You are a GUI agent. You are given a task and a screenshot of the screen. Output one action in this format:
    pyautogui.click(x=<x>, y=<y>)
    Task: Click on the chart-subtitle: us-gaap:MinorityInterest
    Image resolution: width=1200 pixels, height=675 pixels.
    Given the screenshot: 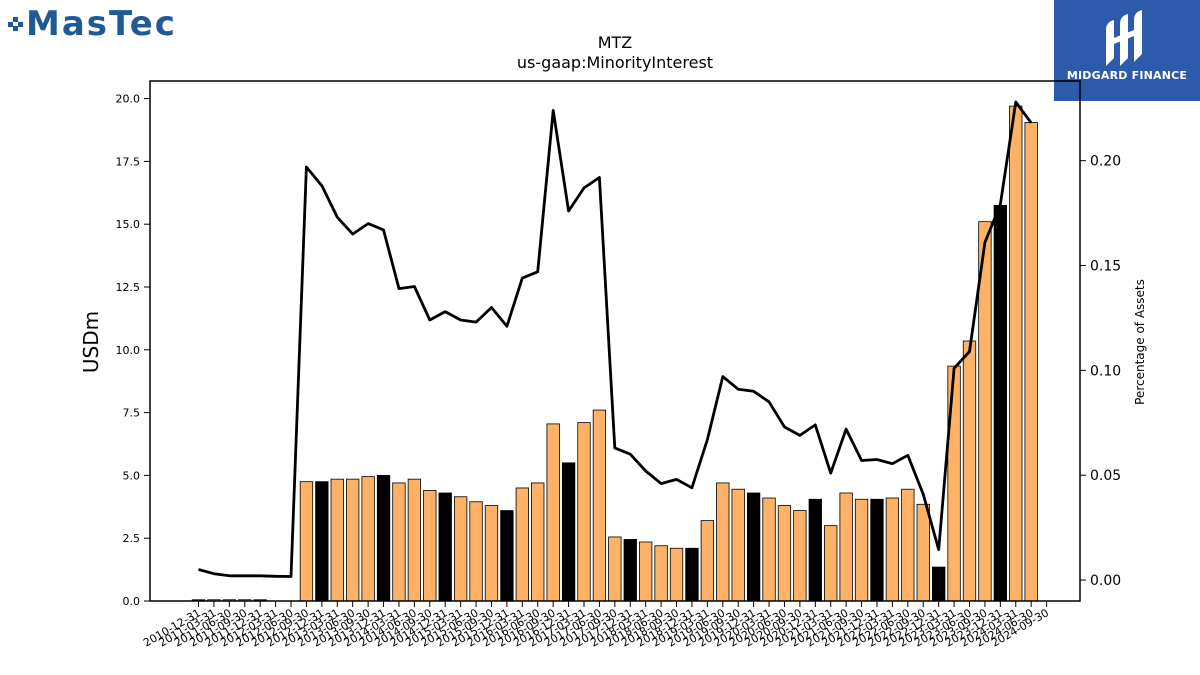 What is the action you would take?
    pyautogui.click(x=615, y=62)
    